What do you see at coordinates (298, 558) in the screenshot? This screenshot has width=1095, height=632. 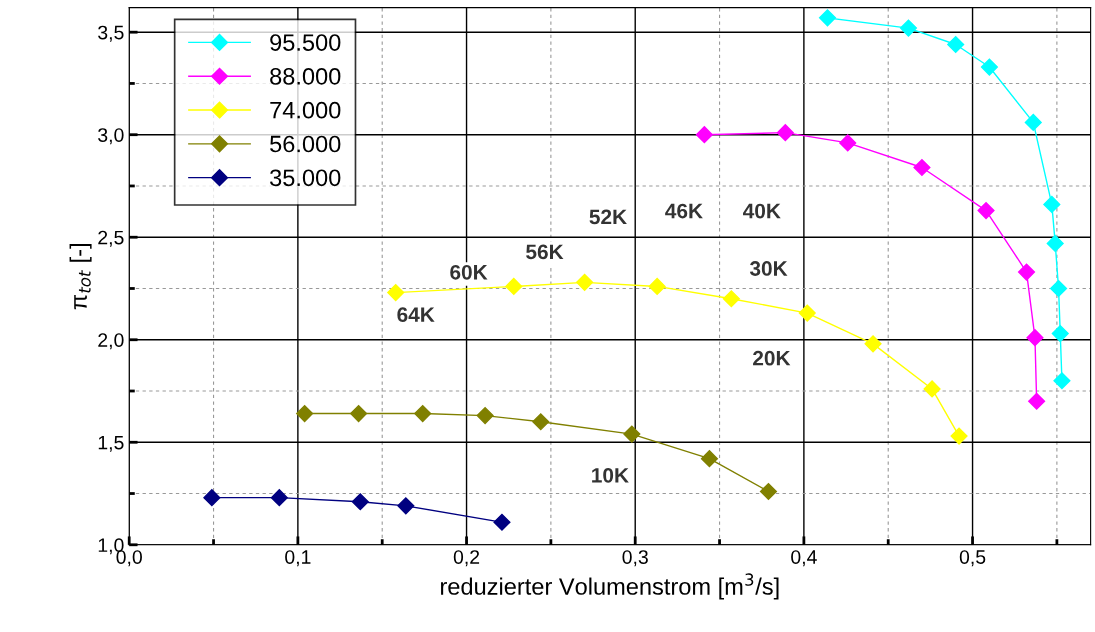 I see `x-tick-label: 0,1` at bounding box center [298, 558].